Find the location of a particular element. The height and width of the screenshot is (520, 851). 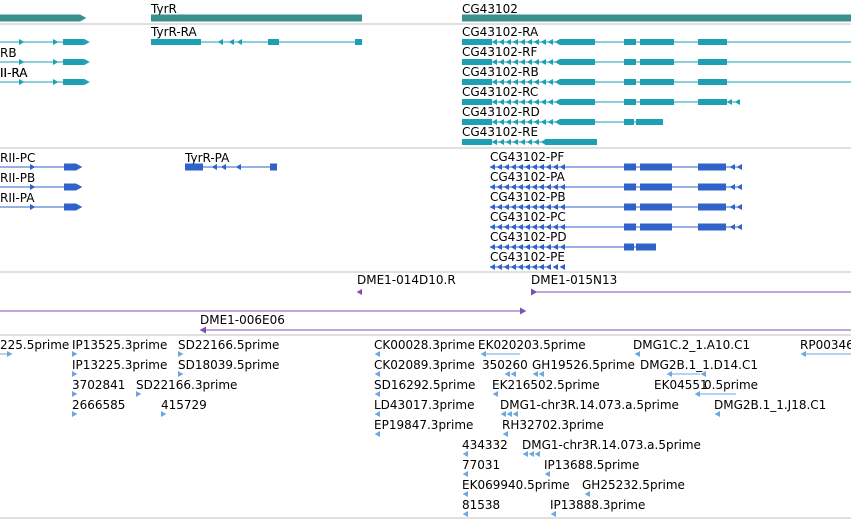

est-feature: DMG1C.2_1.A10.C1 is located at coordinates (691, 347).